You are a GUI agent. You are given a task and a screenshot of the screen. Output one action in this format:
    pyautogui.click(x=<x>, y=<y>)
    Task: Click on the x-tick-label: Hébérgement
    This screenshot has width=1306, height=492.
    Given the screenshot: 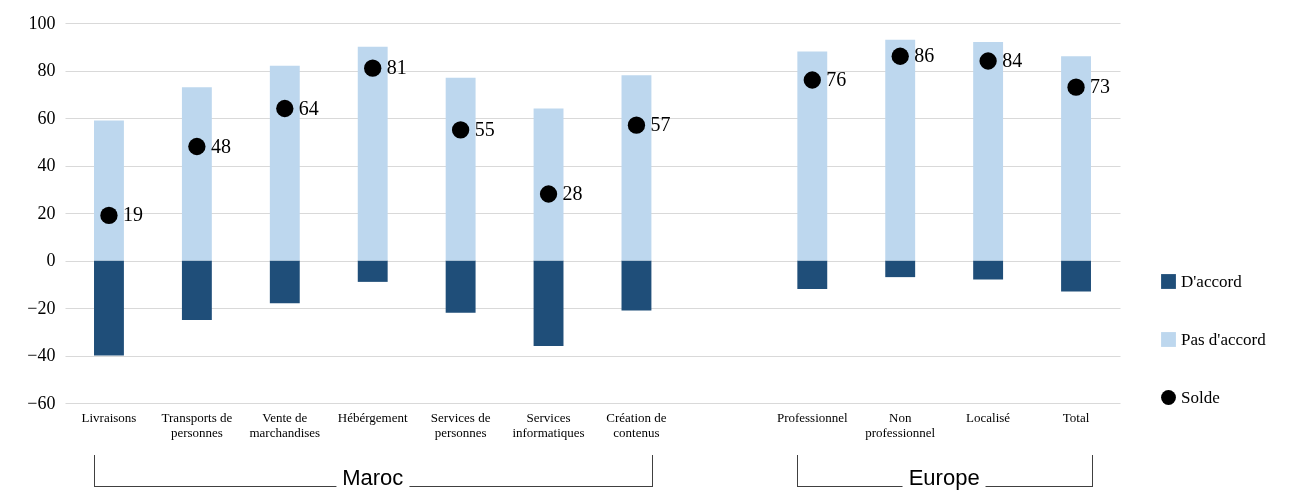 What is the action you would take?
    pyautogui.click(x=372, y=417)
    